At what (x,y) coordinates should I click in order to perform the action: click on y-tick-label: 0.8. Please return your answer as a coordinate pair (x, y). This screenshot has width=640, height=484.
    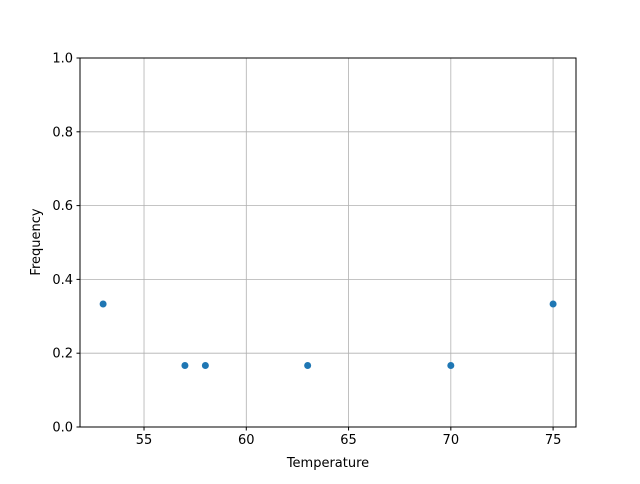
    Looking at the image, I should click on (62, 132).